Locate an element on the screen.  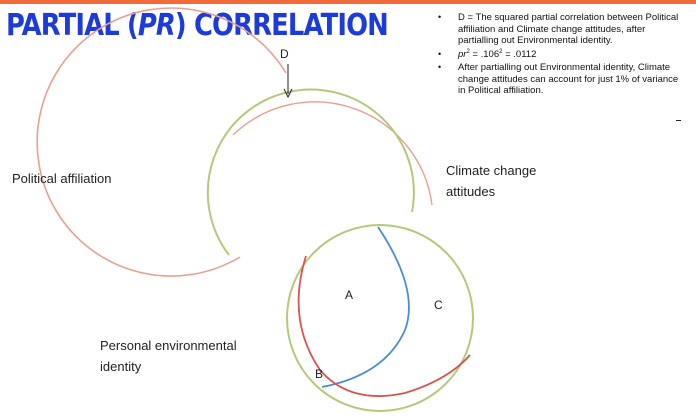
formula-exponent-2: 2 is located at coordinates (501, 51).